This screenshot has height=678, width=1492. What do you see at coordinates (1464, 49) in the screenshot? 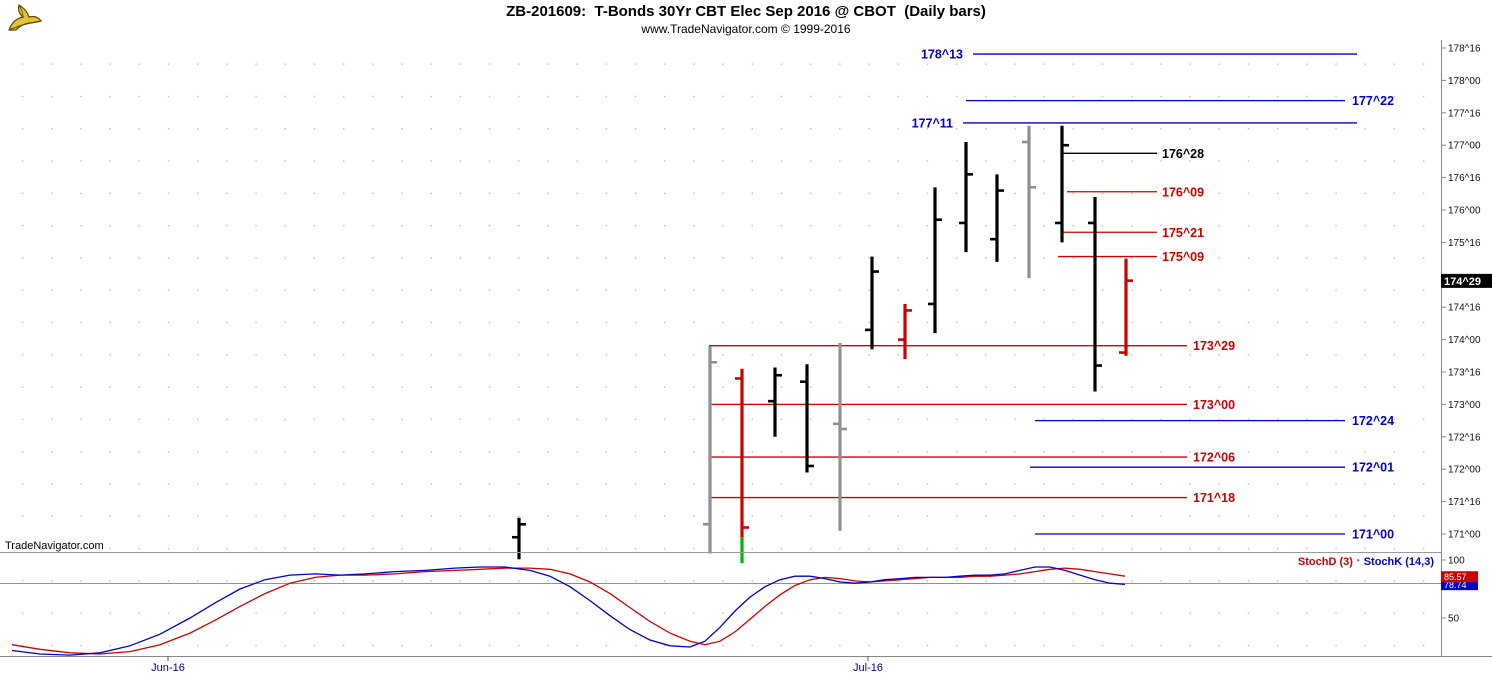
I see `price-axis-label: 178^16` at bounding box center [1464, 49].